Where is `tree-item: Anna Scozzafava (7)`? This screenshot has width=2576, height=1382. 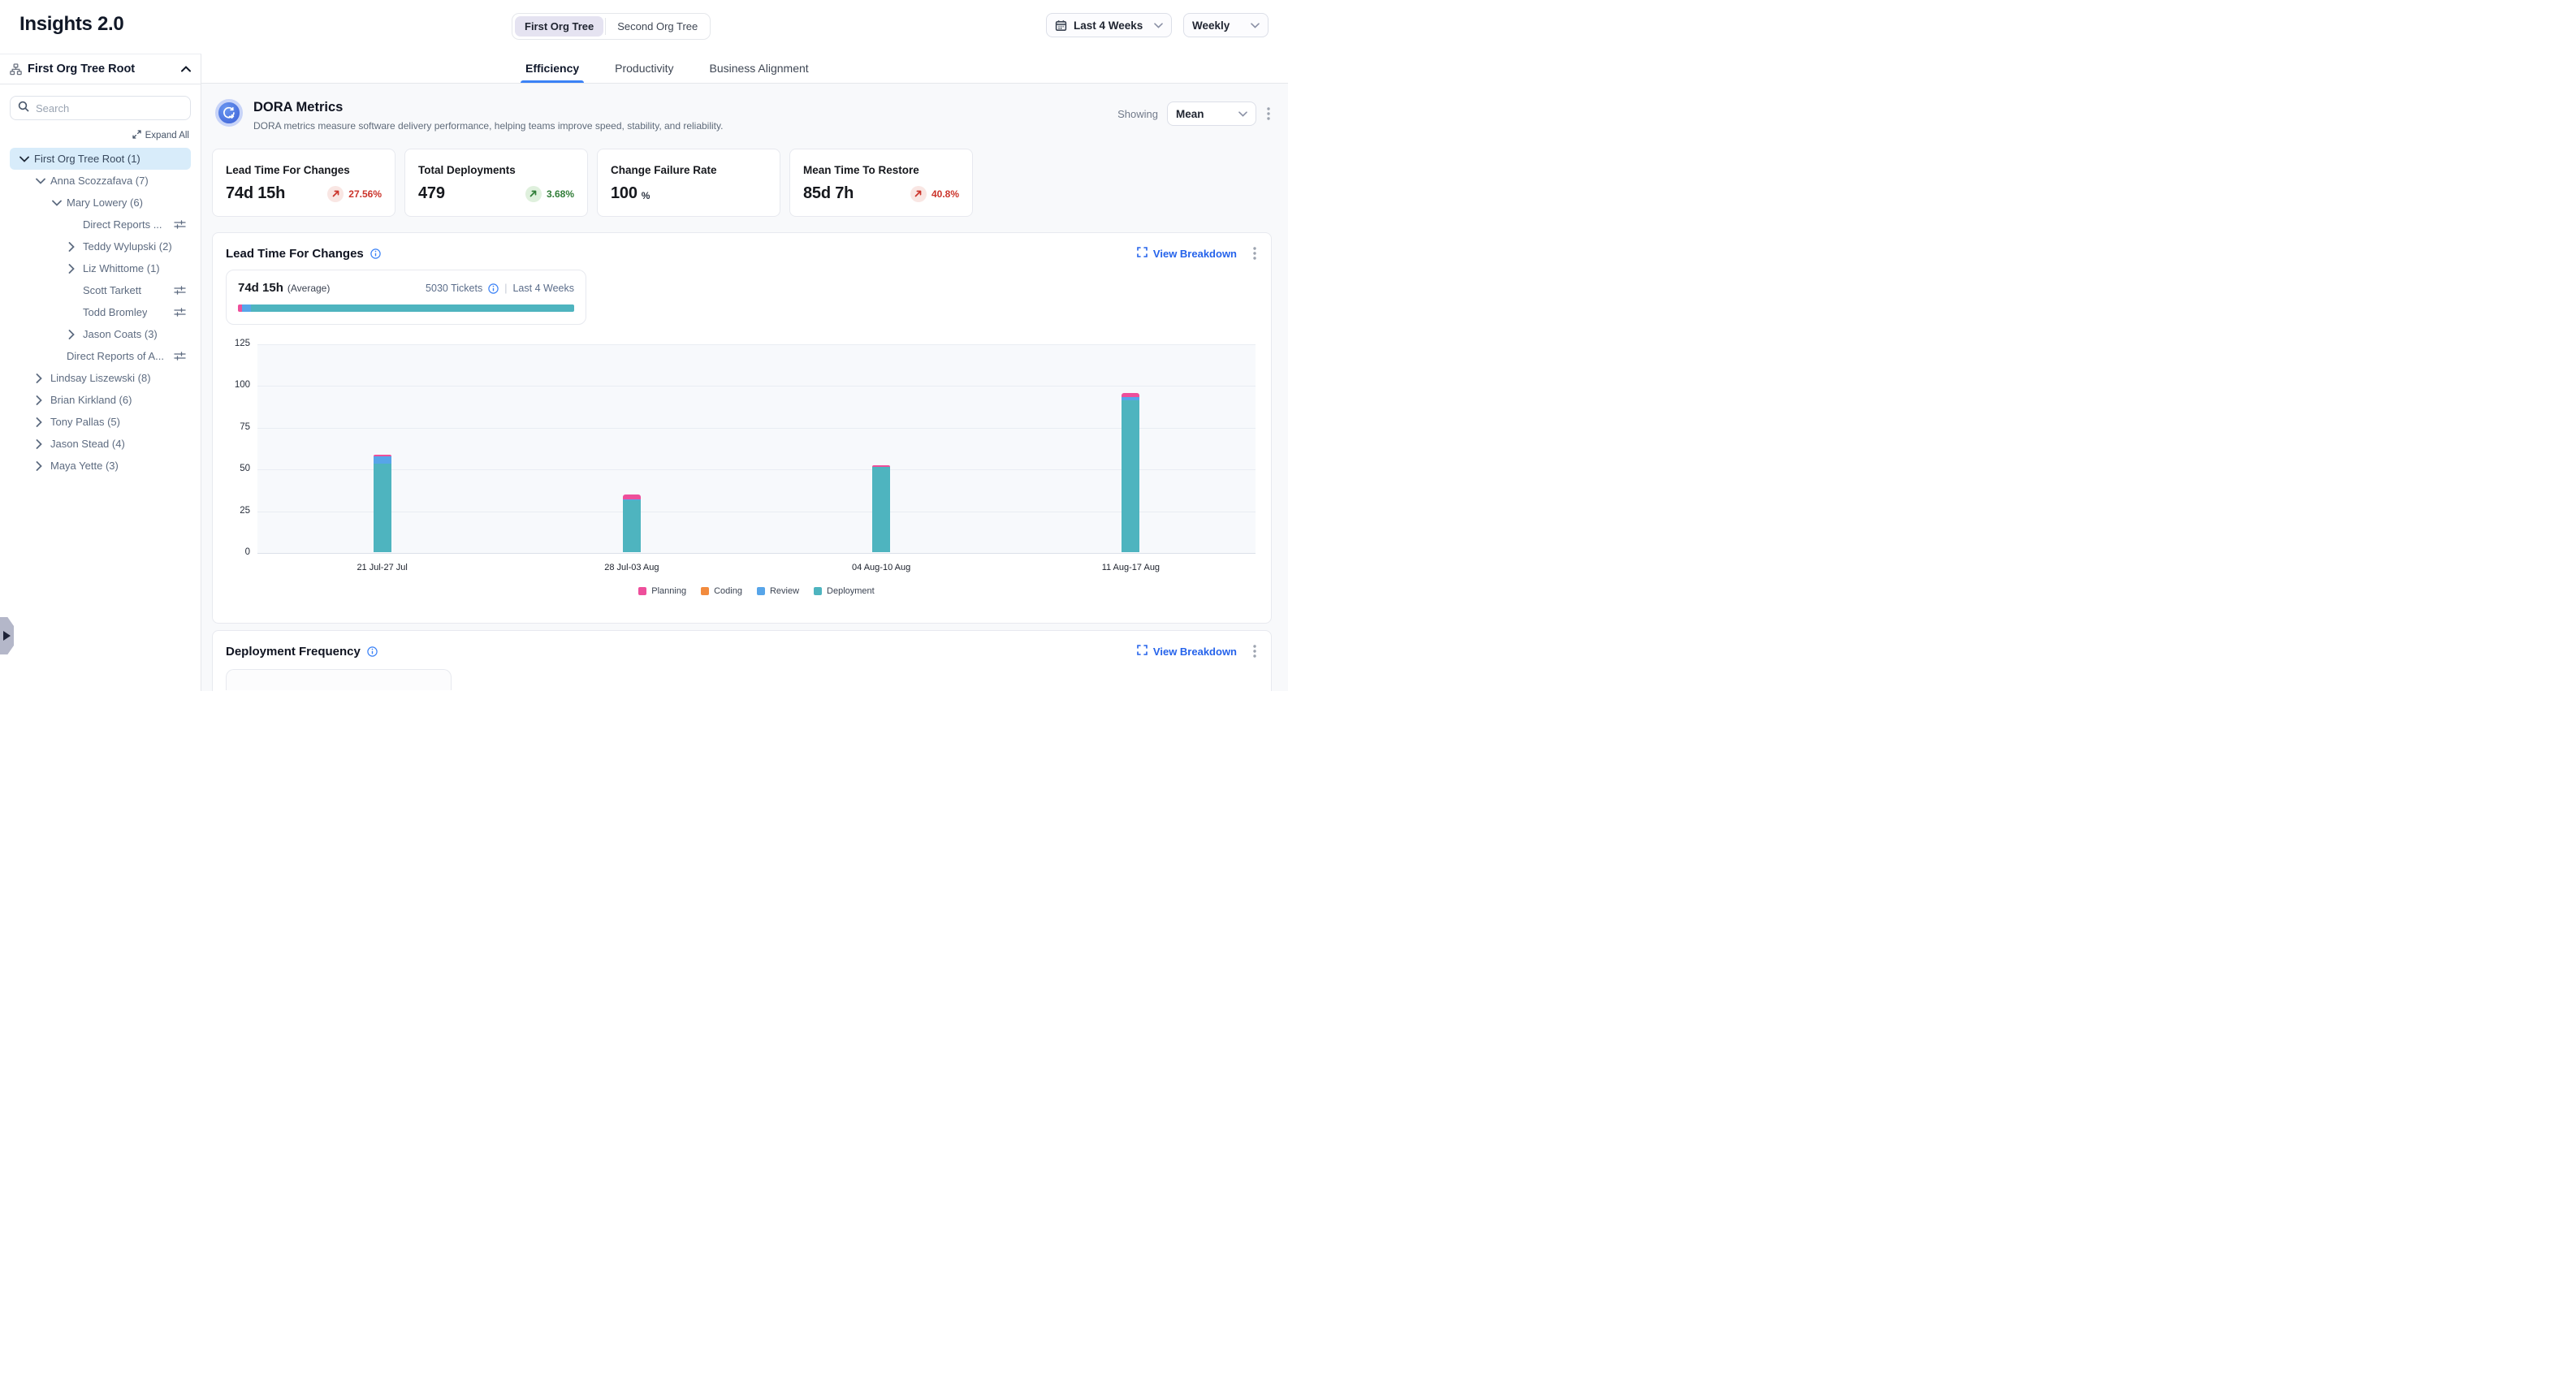
tree-item: Anna Scozzafava (7) is located at coordinates (101, 181).